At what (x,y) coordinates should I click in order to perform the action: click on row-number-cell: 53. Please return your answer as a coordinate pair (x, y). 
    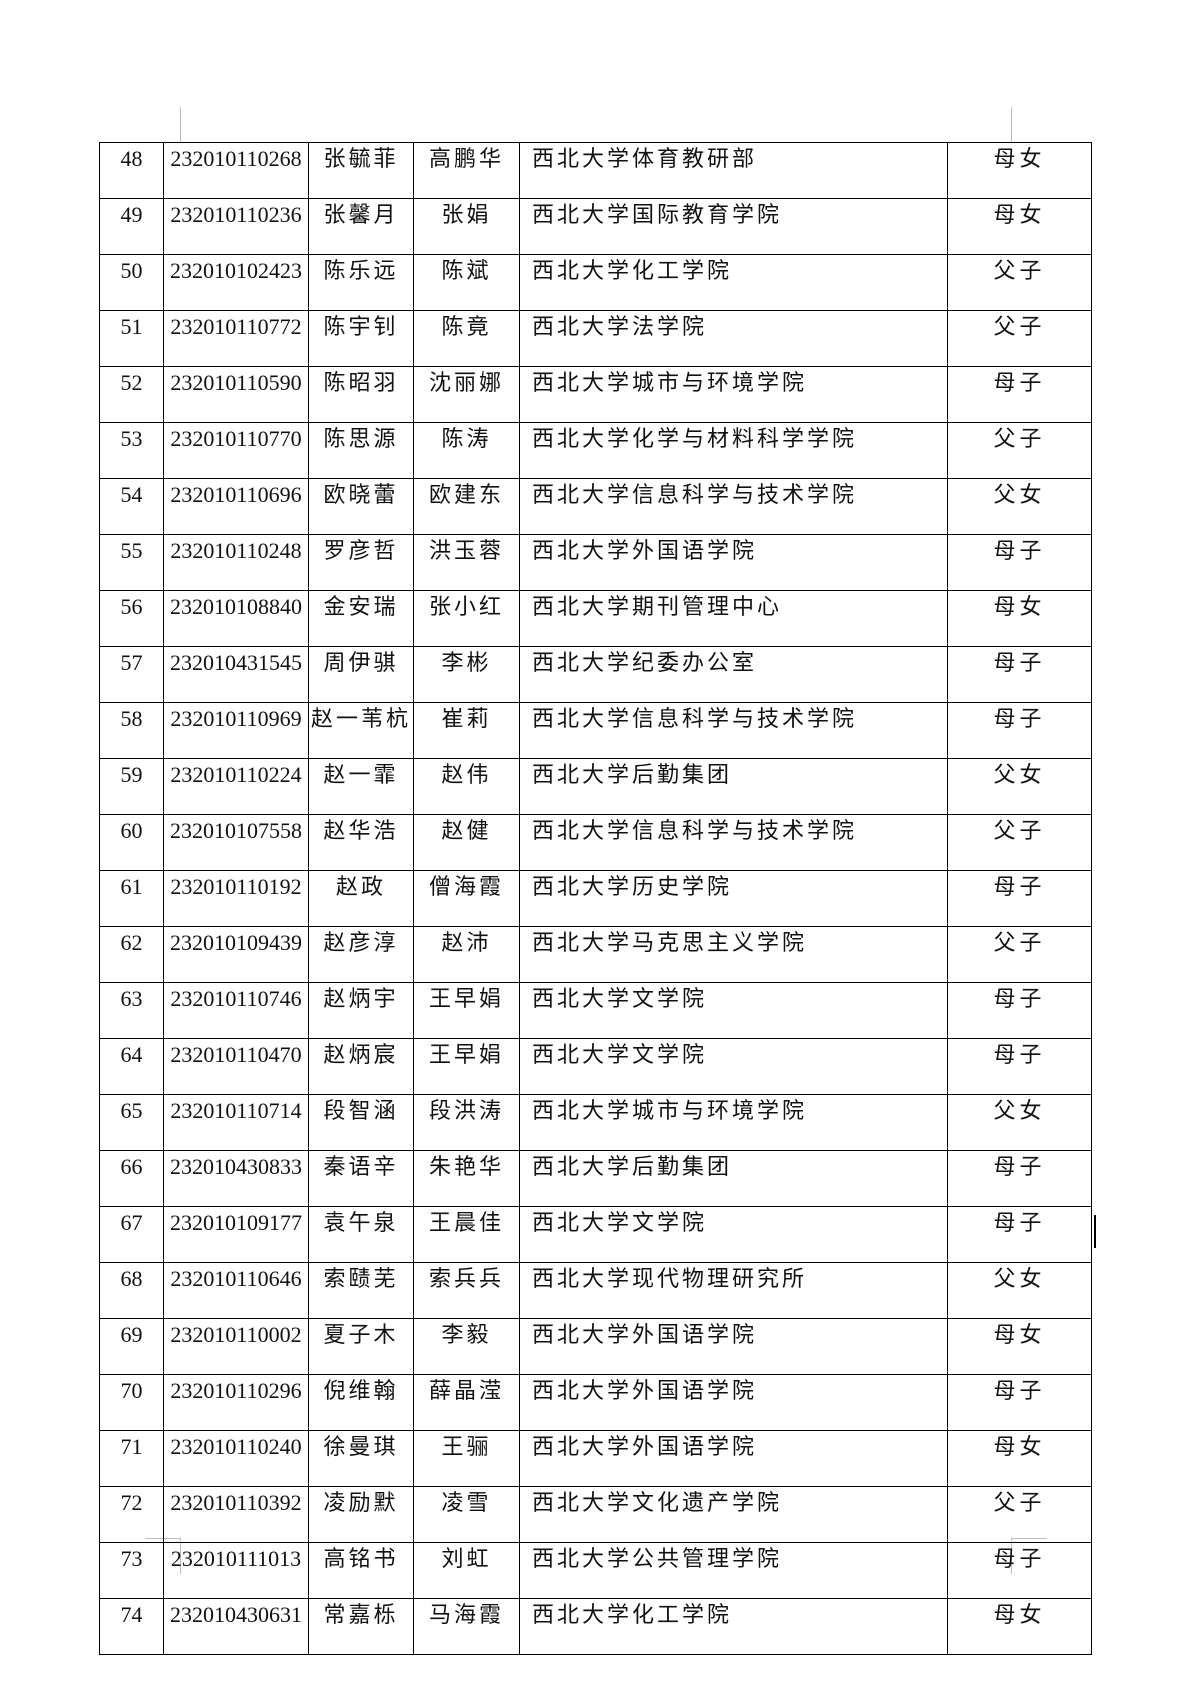
    Looking at the image, I should click on (131, 450).